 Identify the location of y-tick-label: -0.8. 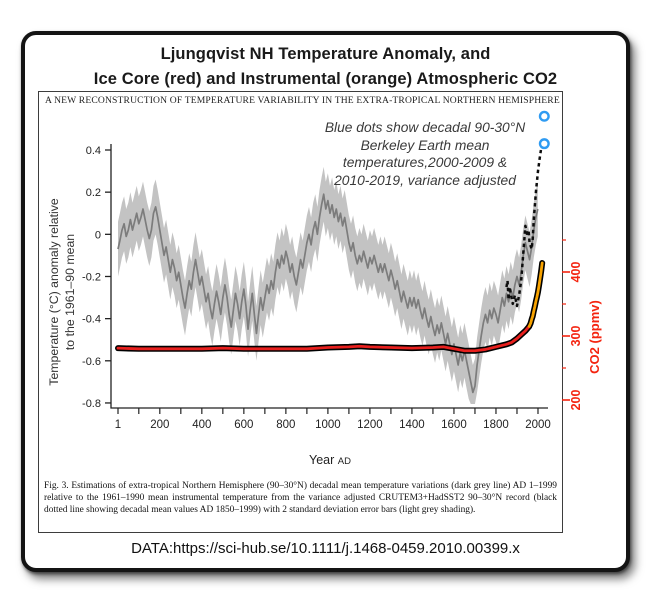
(91, 404).